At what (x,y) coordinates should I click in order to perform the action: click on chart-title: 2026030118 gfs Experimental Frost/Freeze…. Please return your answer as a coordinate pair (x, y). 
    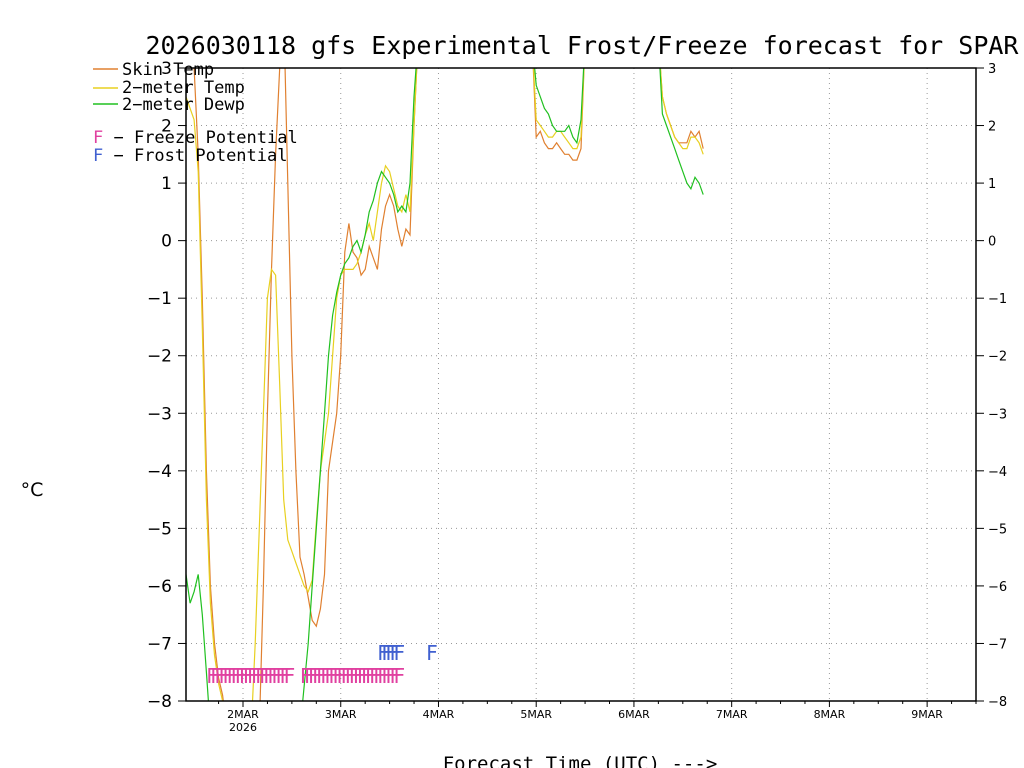
    Looking at the image, I should click on (583, 45).